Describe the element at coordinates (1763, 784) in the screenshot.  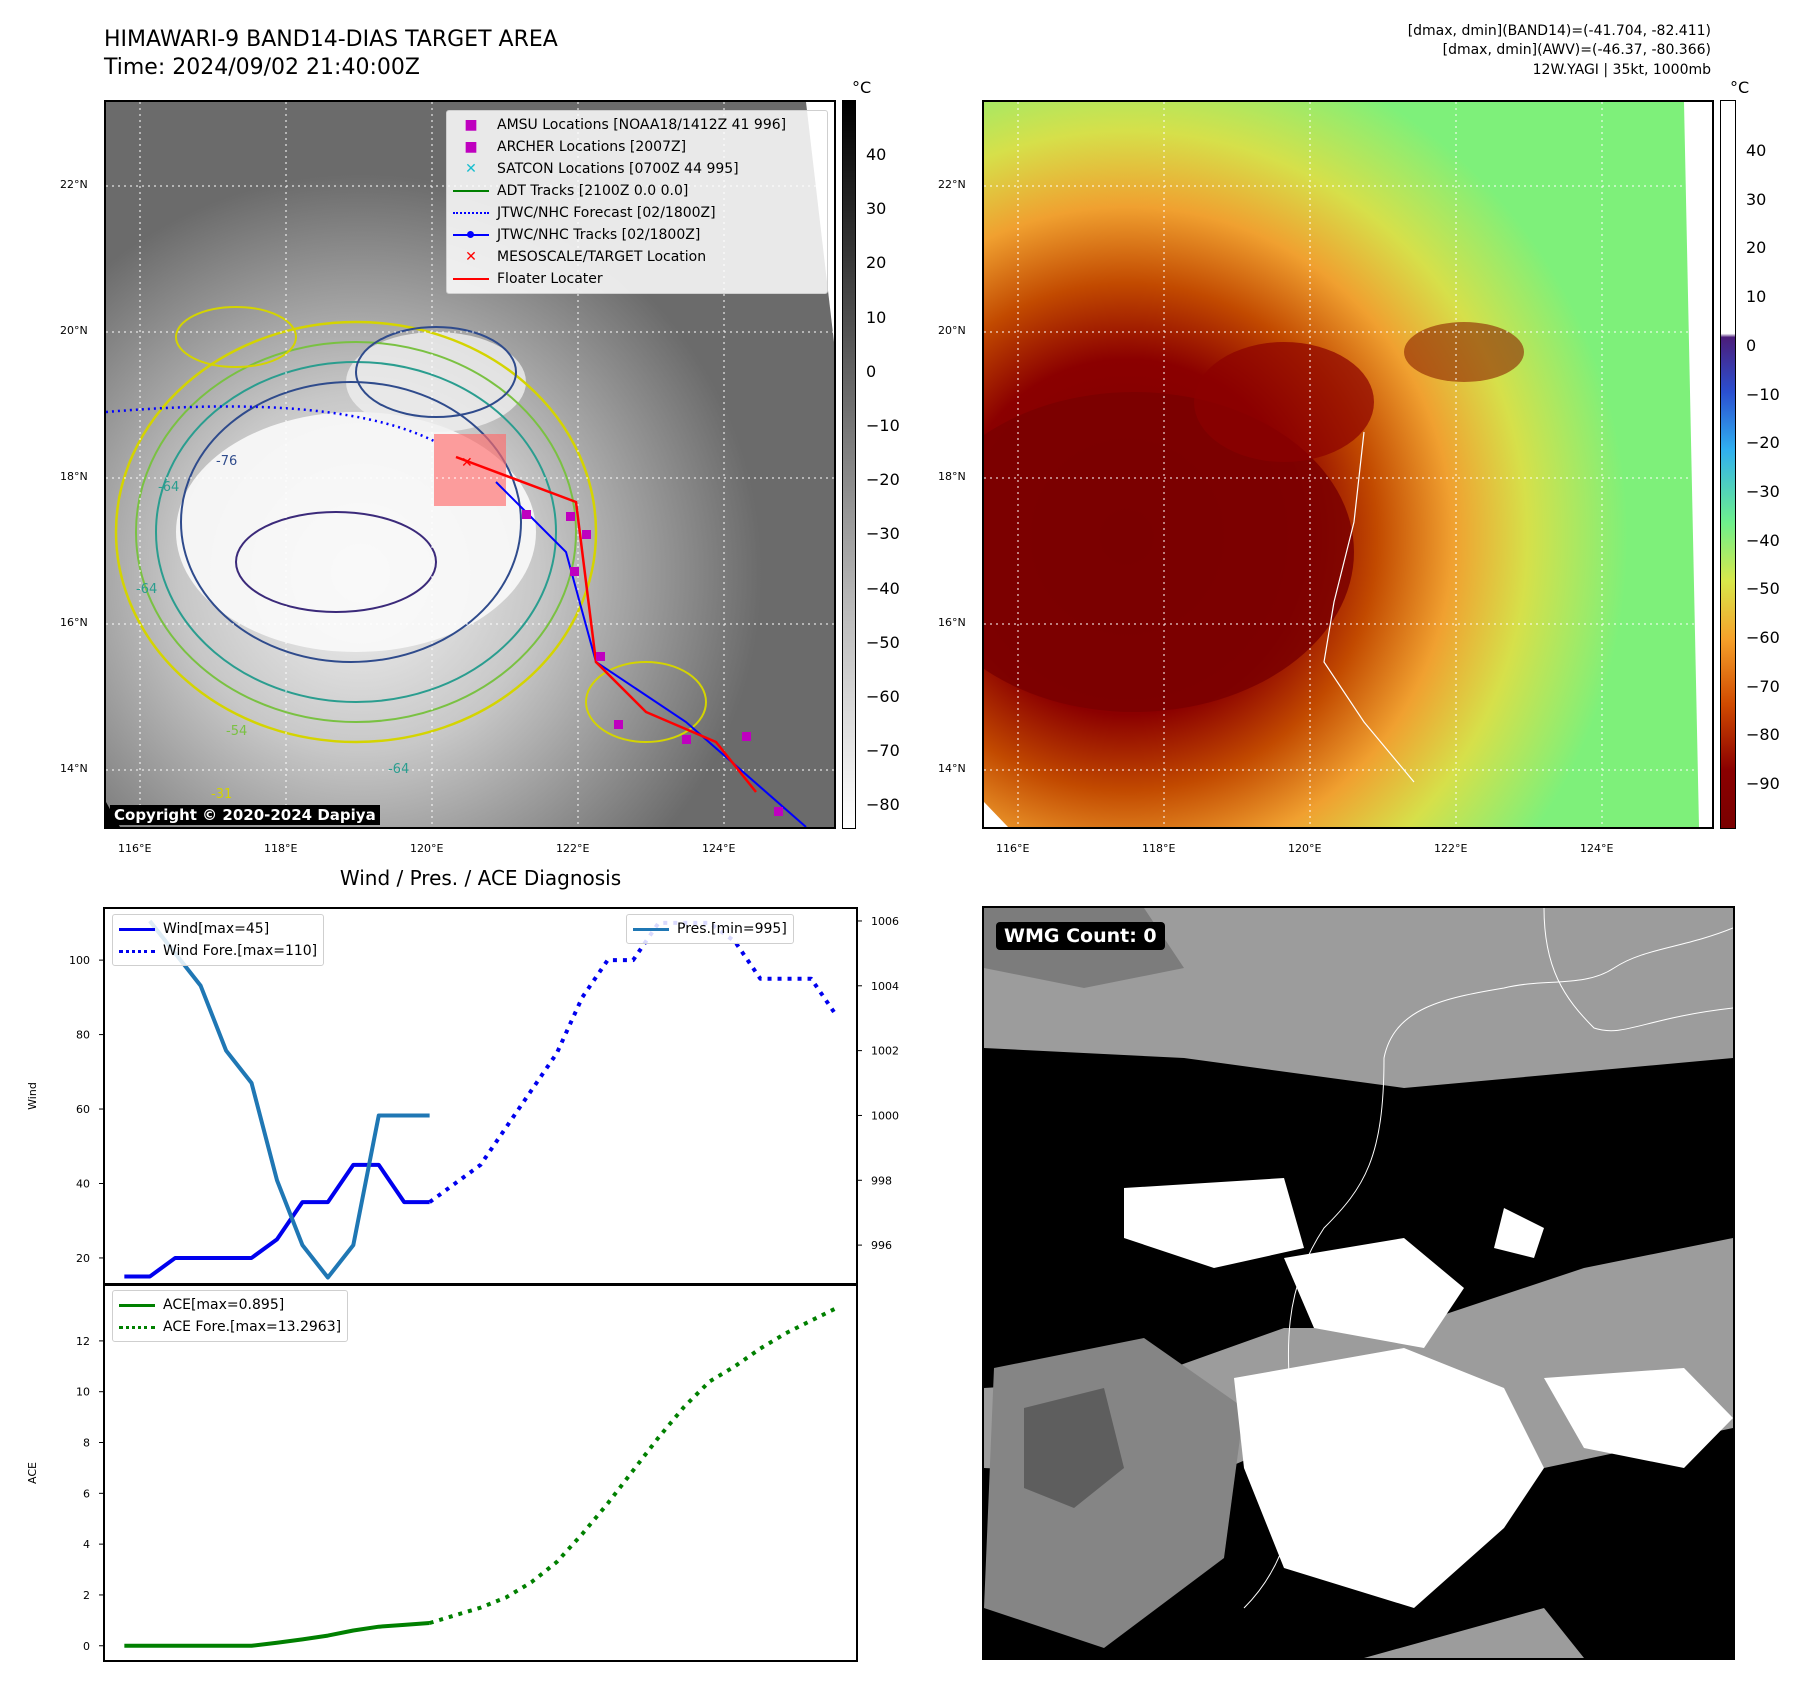
I see `colorbar-tick-label: −90` at that location.